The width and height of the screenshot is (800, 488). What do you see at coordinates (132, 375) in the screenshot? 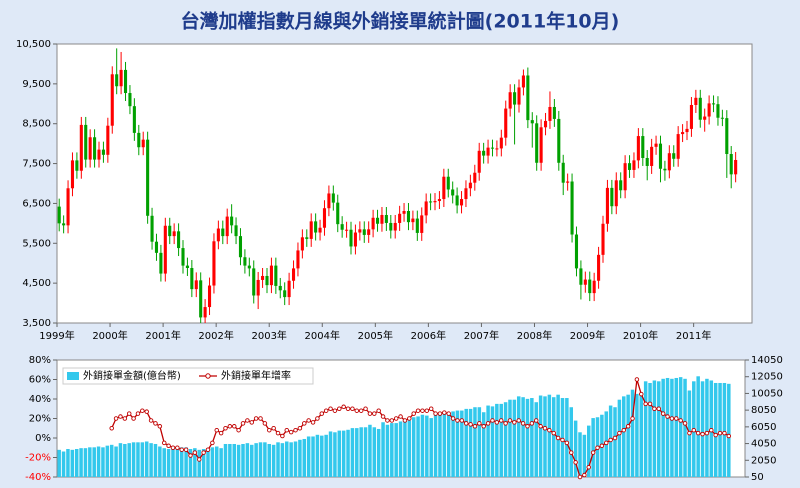
I see `legend-label: 外銷接單金額(億台幣)` at bounding box center [132, 375].